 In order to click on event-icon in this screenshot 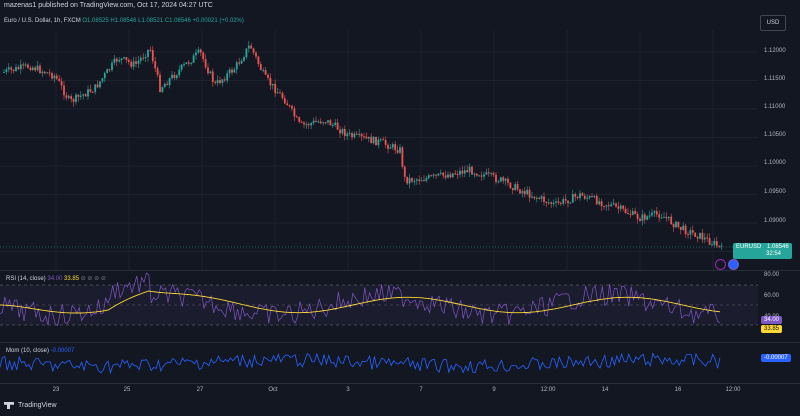, I will do `click(720, 264)`.